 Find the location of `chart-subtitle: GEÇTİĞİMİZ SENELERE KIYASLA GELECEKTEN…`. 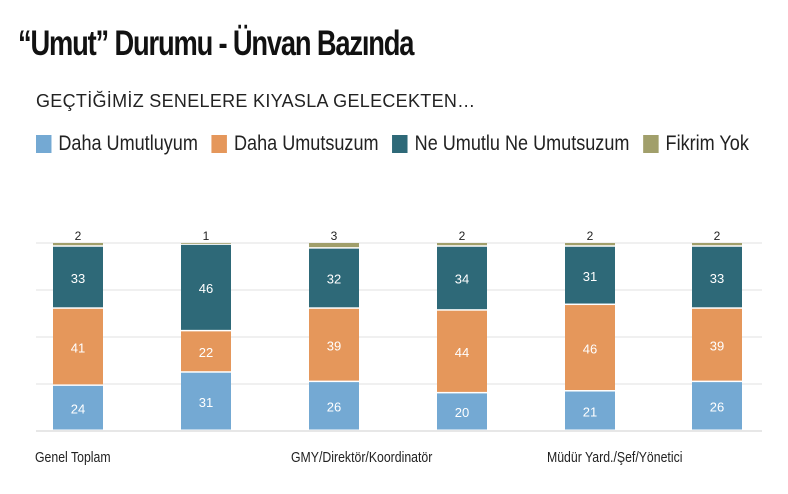

chart-subtitle: GEÇTİĞİMİZ SENELERE KIYASLA GELECEKTEN… is located at coordinates (256, 101).